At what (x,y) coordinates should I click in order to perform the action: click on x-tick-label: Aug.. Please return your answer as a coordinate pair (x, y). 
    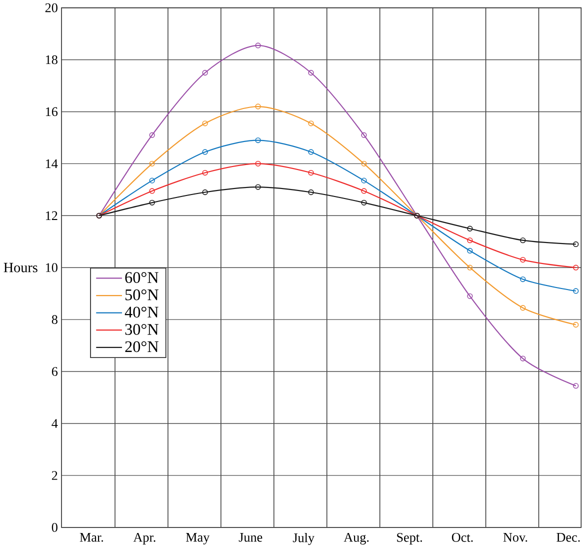
    Looking at the image, I should click on (356, 538).